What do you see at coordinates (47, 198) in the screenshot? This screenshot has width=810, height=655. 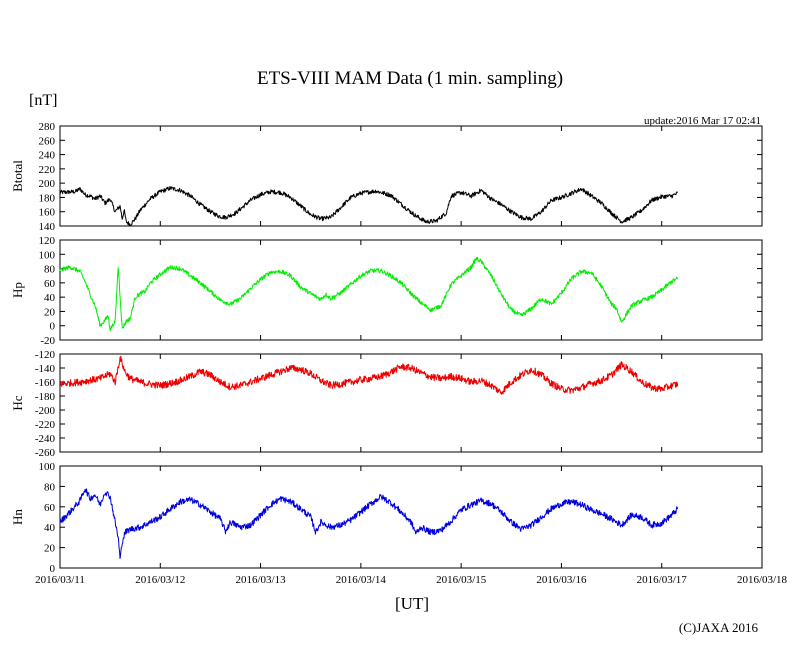 I see `y-tick-label: 180` at bounding box center [47, 198].